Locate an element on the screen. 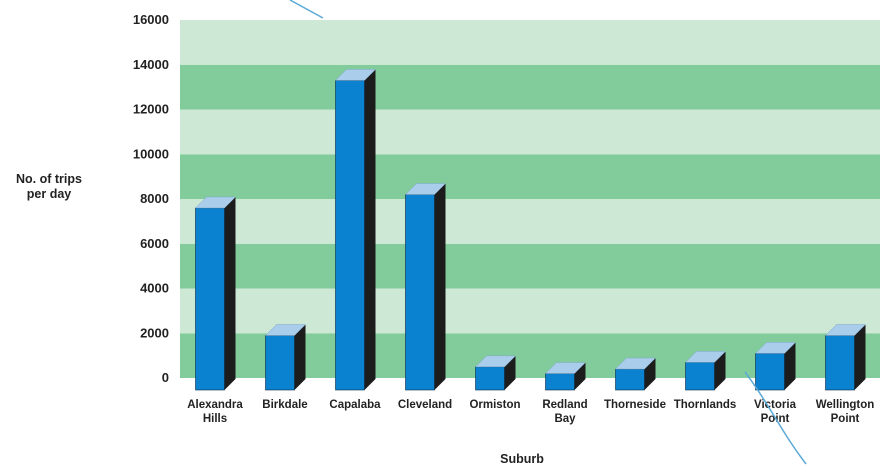  x-category-label: Victoria is located at coordinates (775, 405).